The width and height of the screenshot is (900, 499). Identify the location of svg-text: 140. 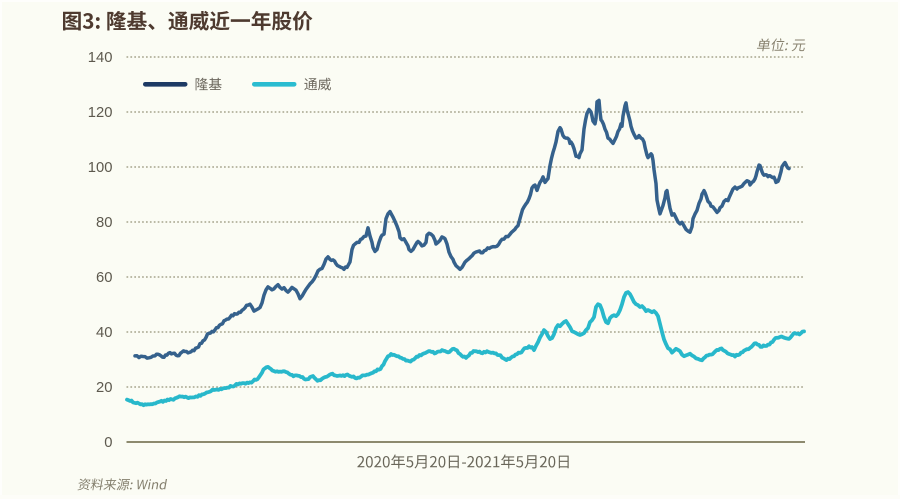
(100, 58).